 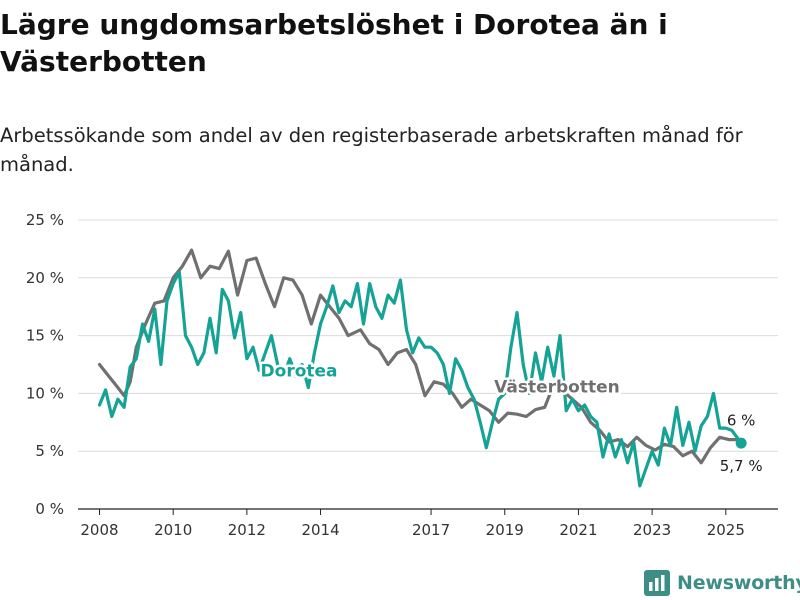 I want to click on y-tick-label: 15 %, so click(x=45, y=336).